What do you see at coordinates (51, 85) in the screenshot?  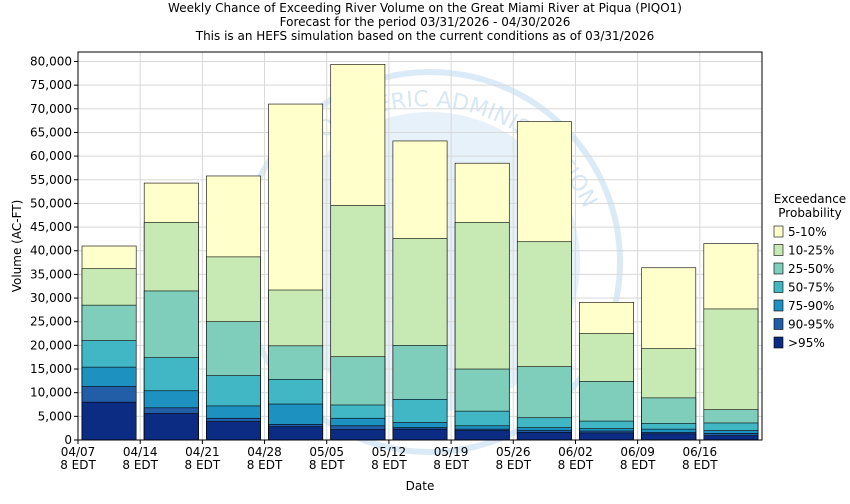 I see `y-tick-label: 75,000` at bounding box center [51, 85].